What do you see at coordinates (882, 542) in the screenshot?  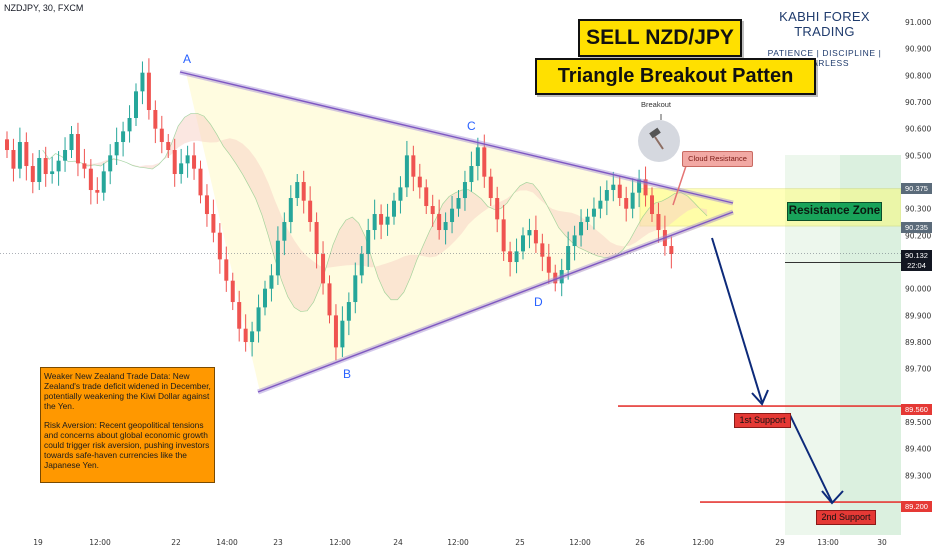 I see `time-tick-label: 30` at bounding box center [882, 542].